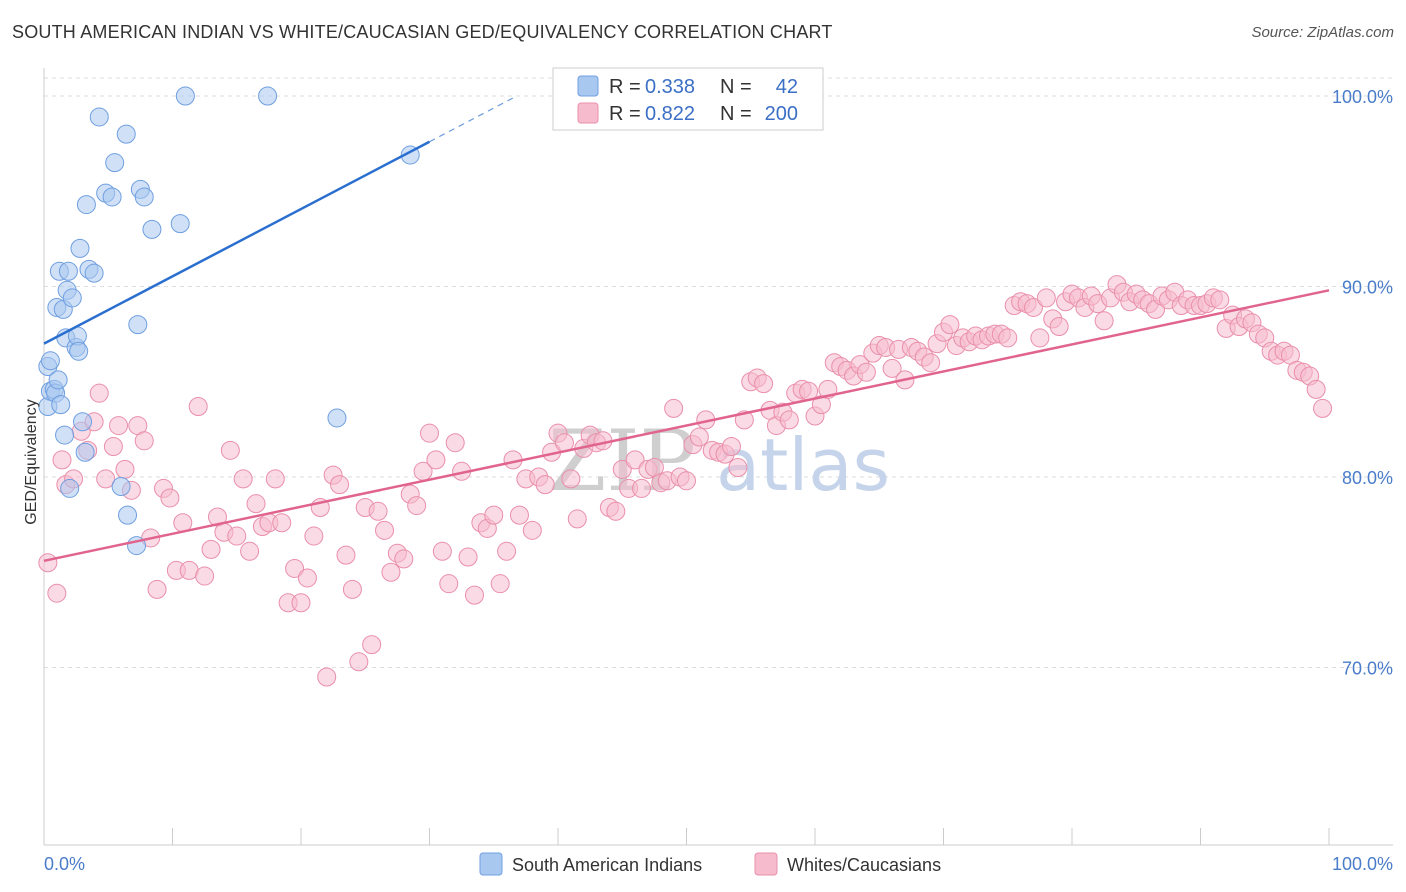  Describe the element at coordinates (1367, 669) in the screenshot. I see `y-tick-label: 70.0%` at that location.